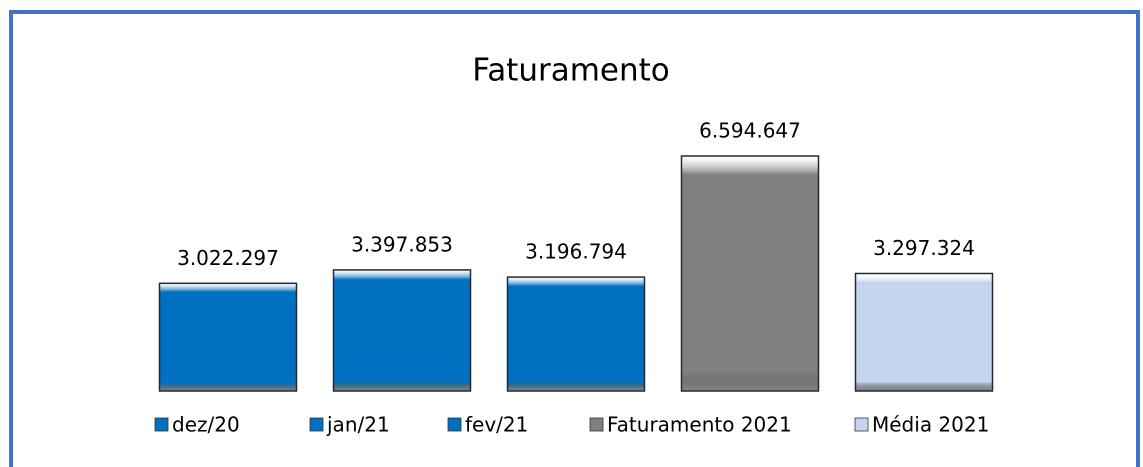  I want to click on legend-label: fev/21, so click(496, 425).